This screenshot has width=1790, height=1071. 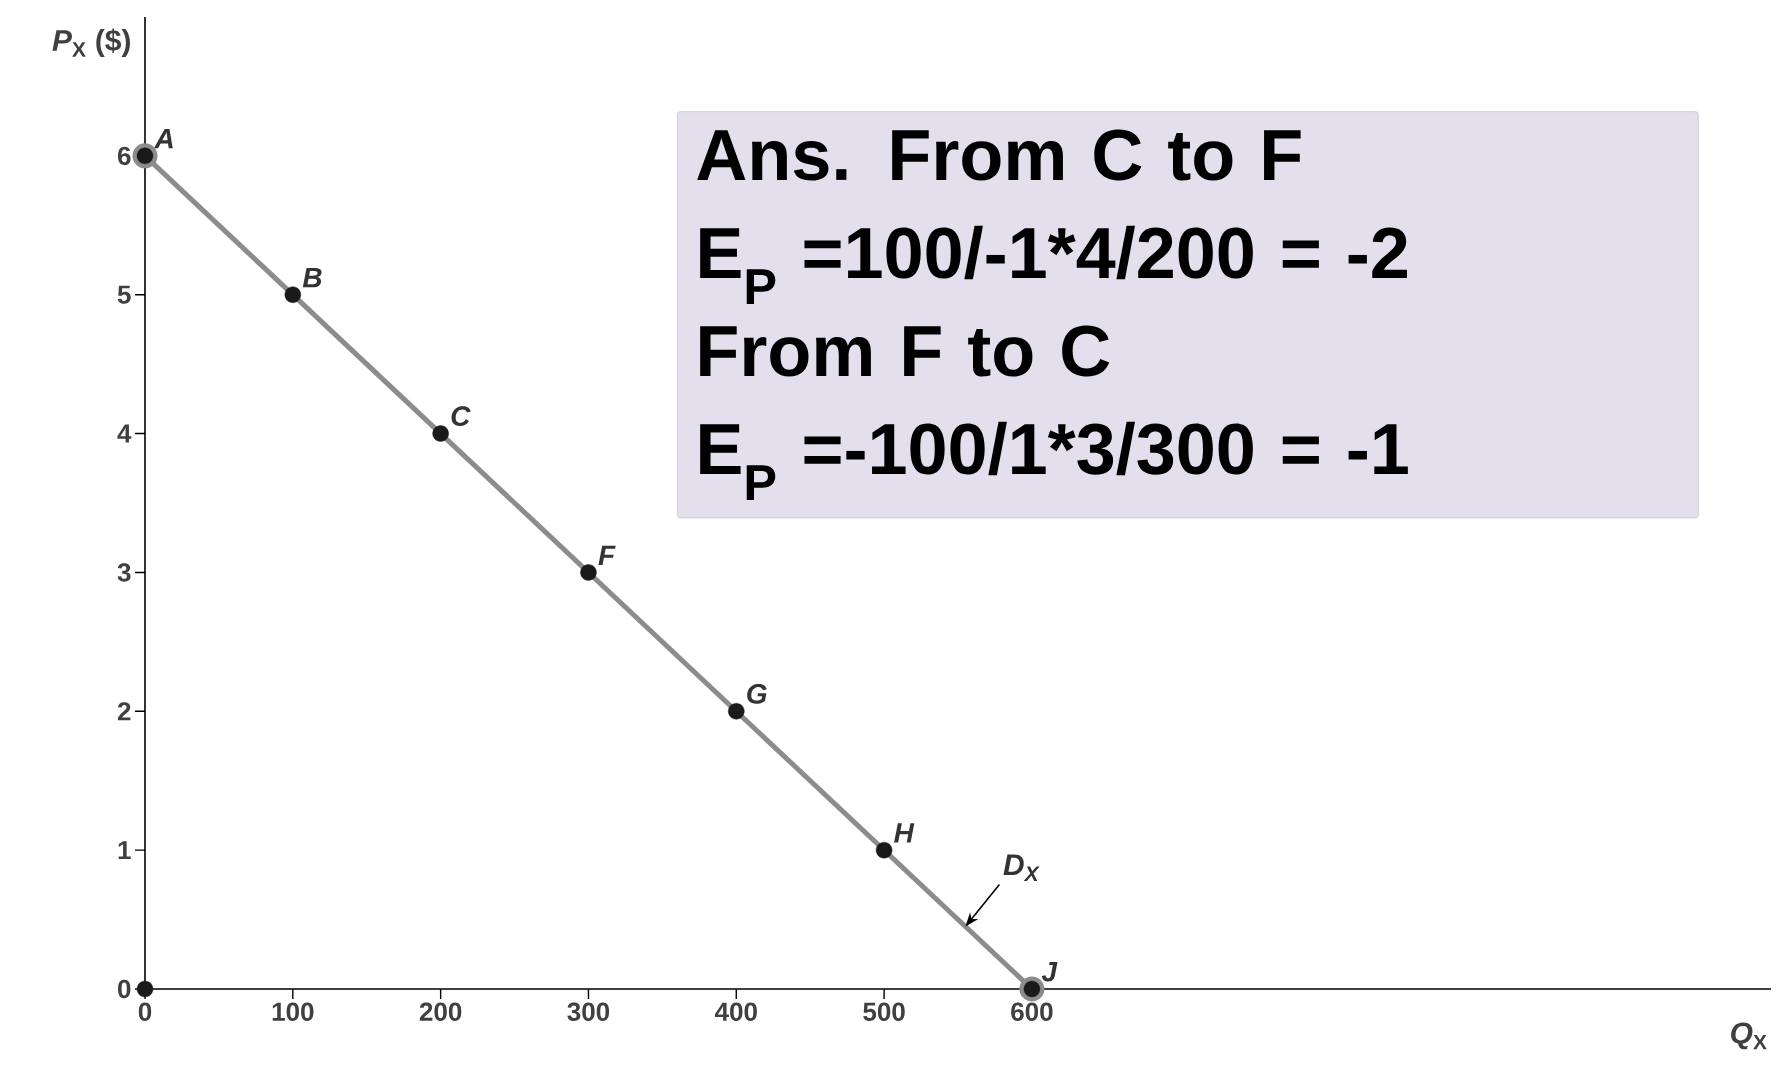 I want to click on annotation: From F to C, so click(x=905, y=351).